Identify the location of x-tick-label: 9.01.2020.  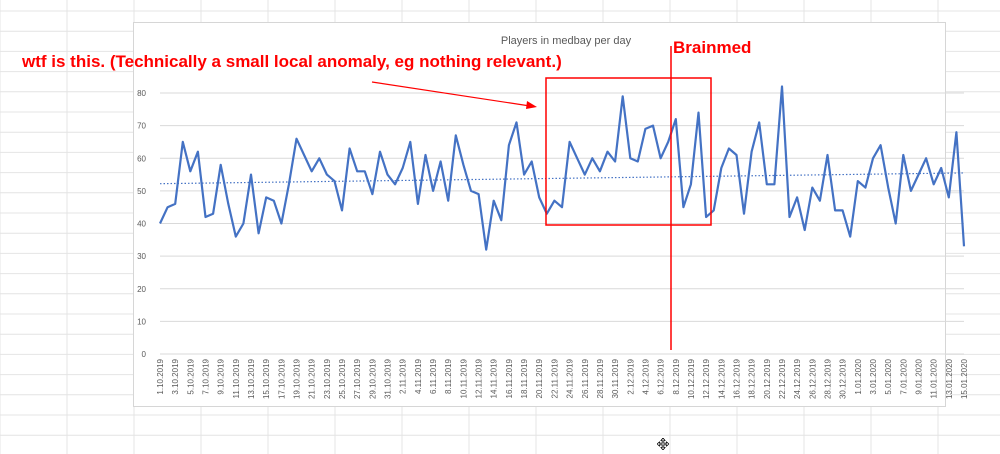
(918, 376).